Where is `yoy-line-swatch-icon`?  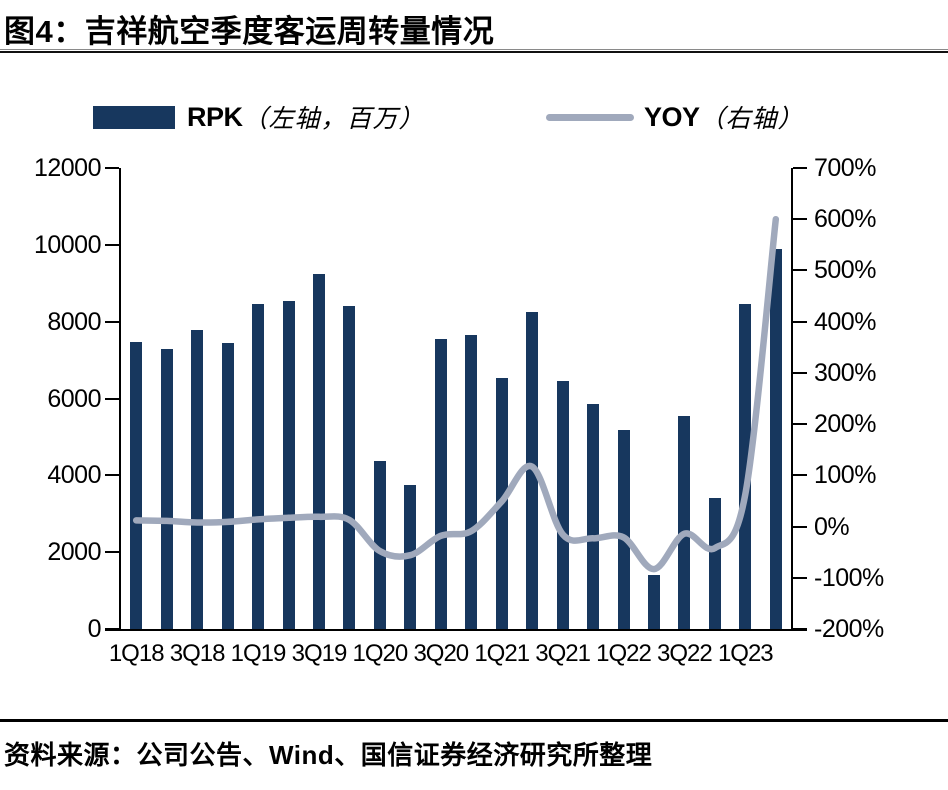 yoy-line-swatch-icon is located at coordinates (590, 117).